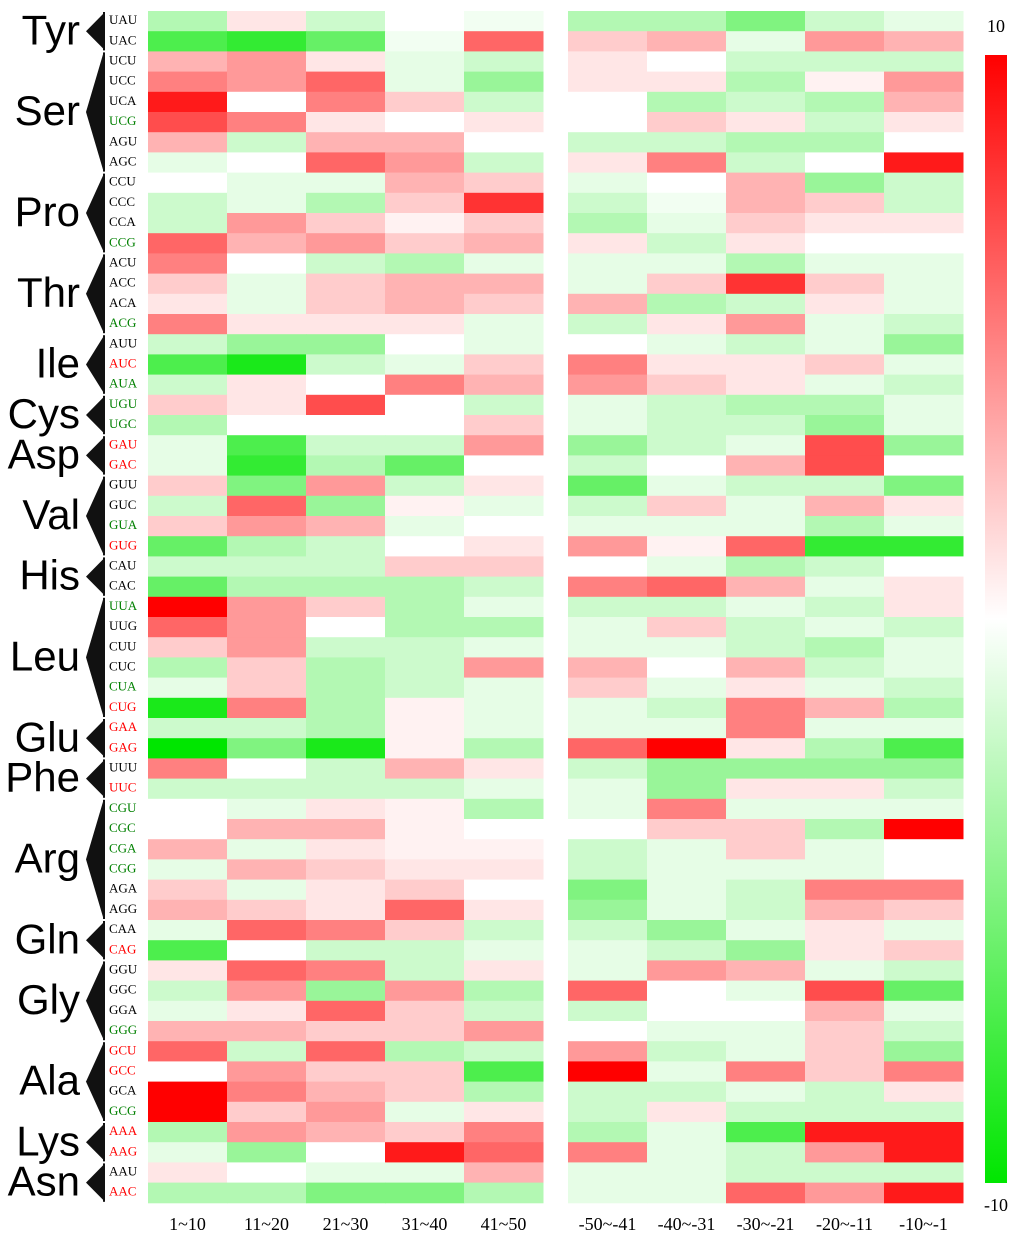 The height and width of the screenshot is (1247, 1024). What do you see at coordinates (187, 1224) in the screenshot?
I see `x-tick-label: 1~10` at bounding box center [187, 1224].